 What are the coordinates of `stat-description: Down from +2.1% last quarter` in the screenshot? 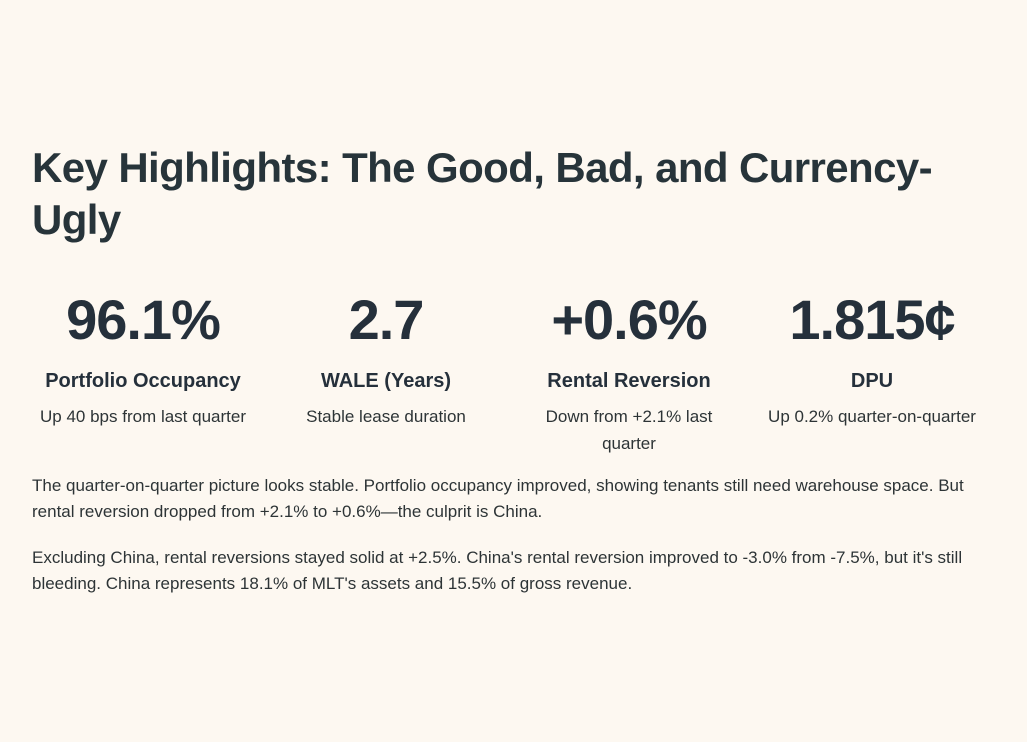 It's located at (629, 430).